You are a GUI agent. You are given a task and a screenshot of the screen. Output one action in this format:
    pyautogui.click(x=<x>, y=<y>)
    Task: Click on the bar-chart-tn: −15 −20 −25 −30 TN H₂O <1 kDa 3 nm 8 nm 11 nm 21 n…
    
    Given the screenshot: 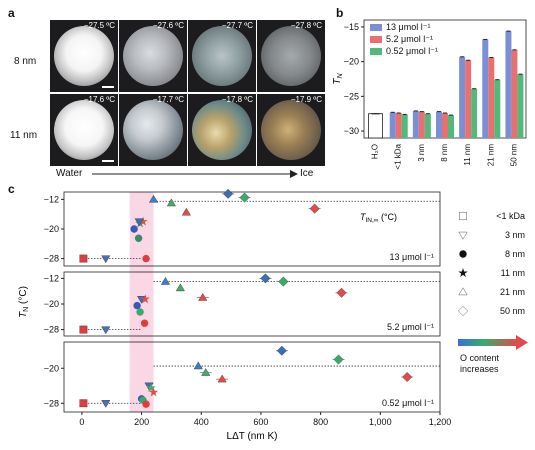 What is the action you would take?
    pyautogui.click(x=429, y=94)
    